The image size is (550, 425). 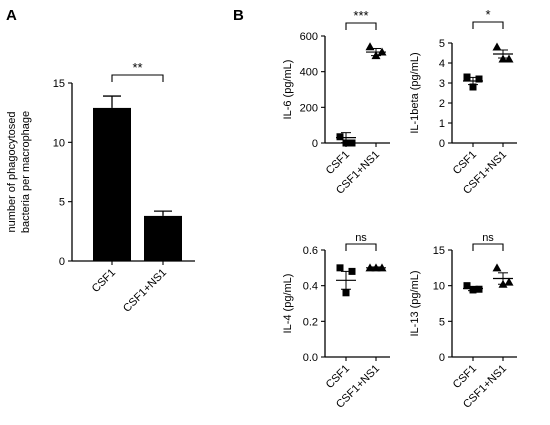 I want to click on y-tick-label: 2, so click(x=442, y=104).